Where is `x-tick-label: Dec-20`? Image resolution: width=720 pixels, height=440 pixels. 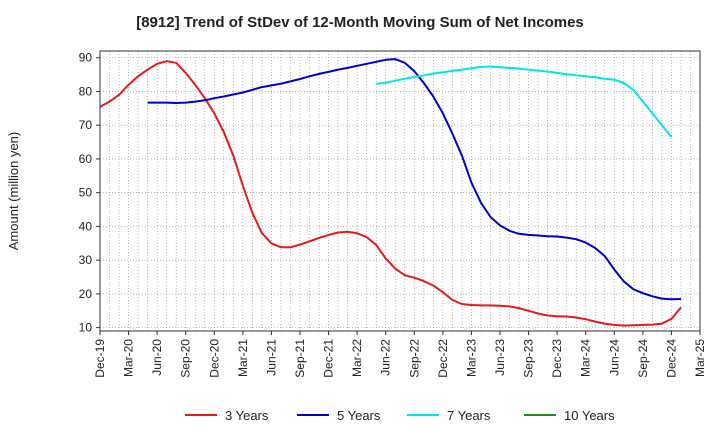
x-tick-label: Dec-20 is located at coordinates (214, 358).